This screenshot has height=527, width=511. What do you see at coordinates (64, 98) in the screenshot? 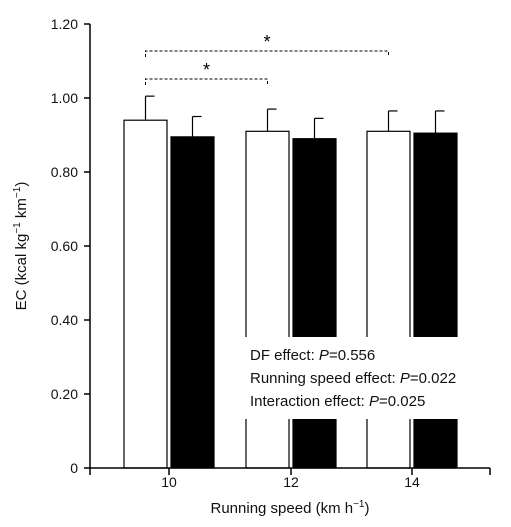
I see `y-tick-label: 1.00` at bounding box center [64, 98].